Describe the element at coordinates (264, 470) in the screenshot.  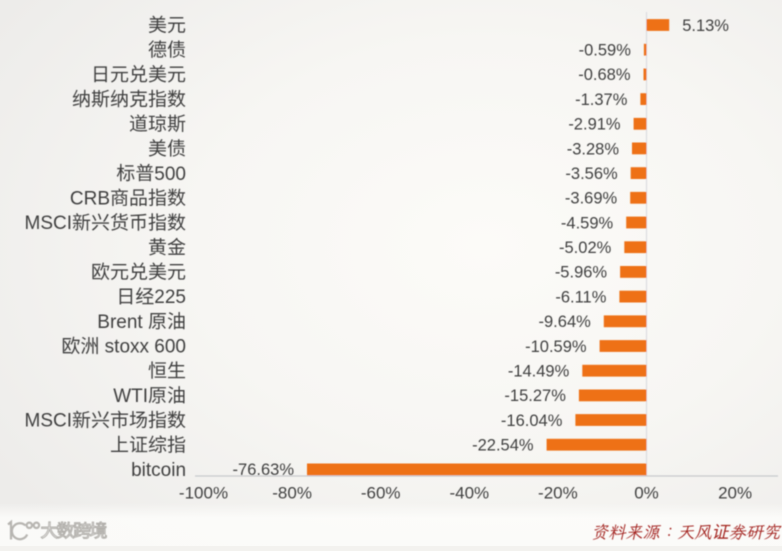
I see `svg-text: -76.63%` at that location.